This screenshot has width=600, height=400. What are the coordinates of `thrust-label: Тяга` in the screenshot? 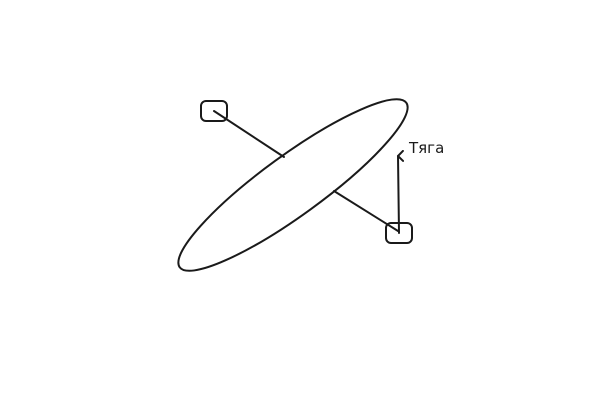 It's located at (426, 148).